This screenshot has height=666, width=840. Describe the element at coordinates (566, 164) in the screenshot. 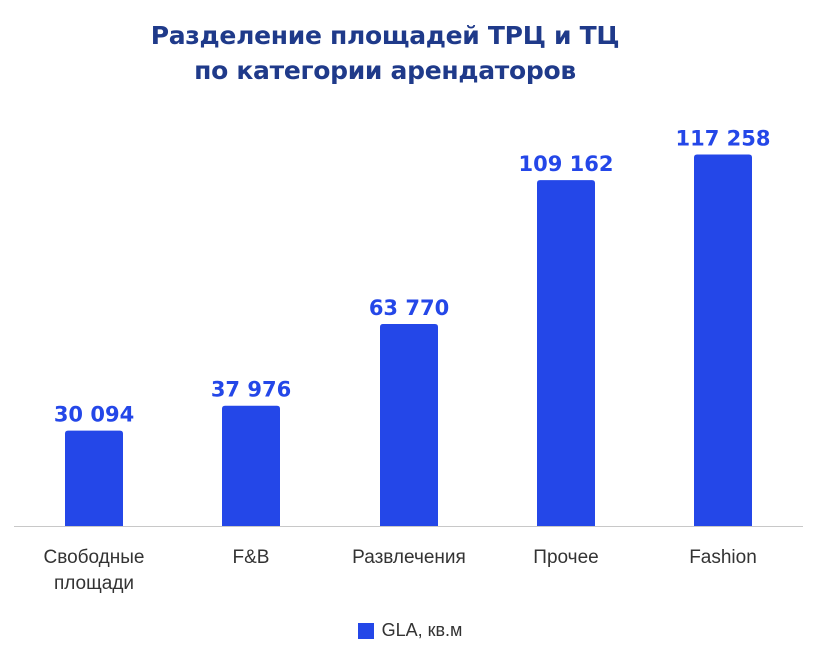

I see `bar-value-label: 109 162` at that location.